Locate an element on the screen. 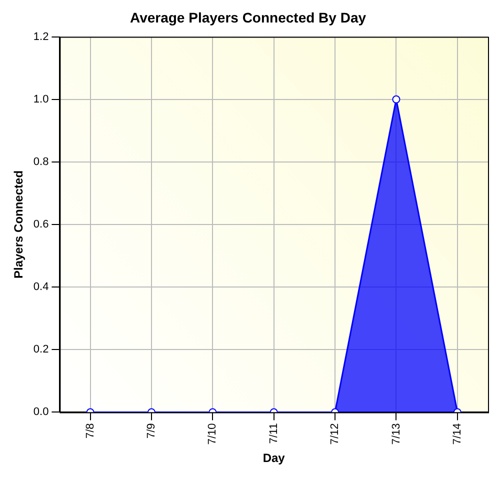 The height and width of the screenshot is (500, 500). x-tick-label: 7/12 is located at coordinates (335, 434).